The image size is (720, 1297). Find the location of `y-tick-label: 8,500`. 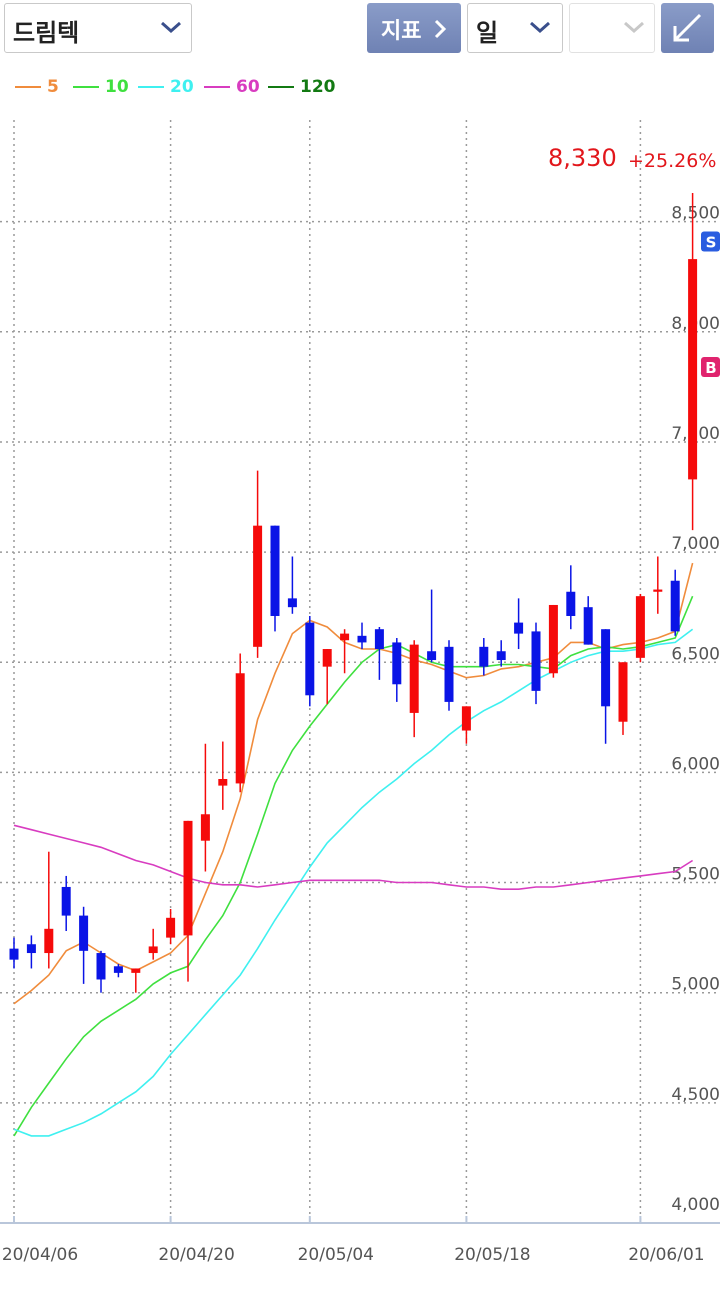

y-tick-label: 8,500 is located at coordinates (695, 214).